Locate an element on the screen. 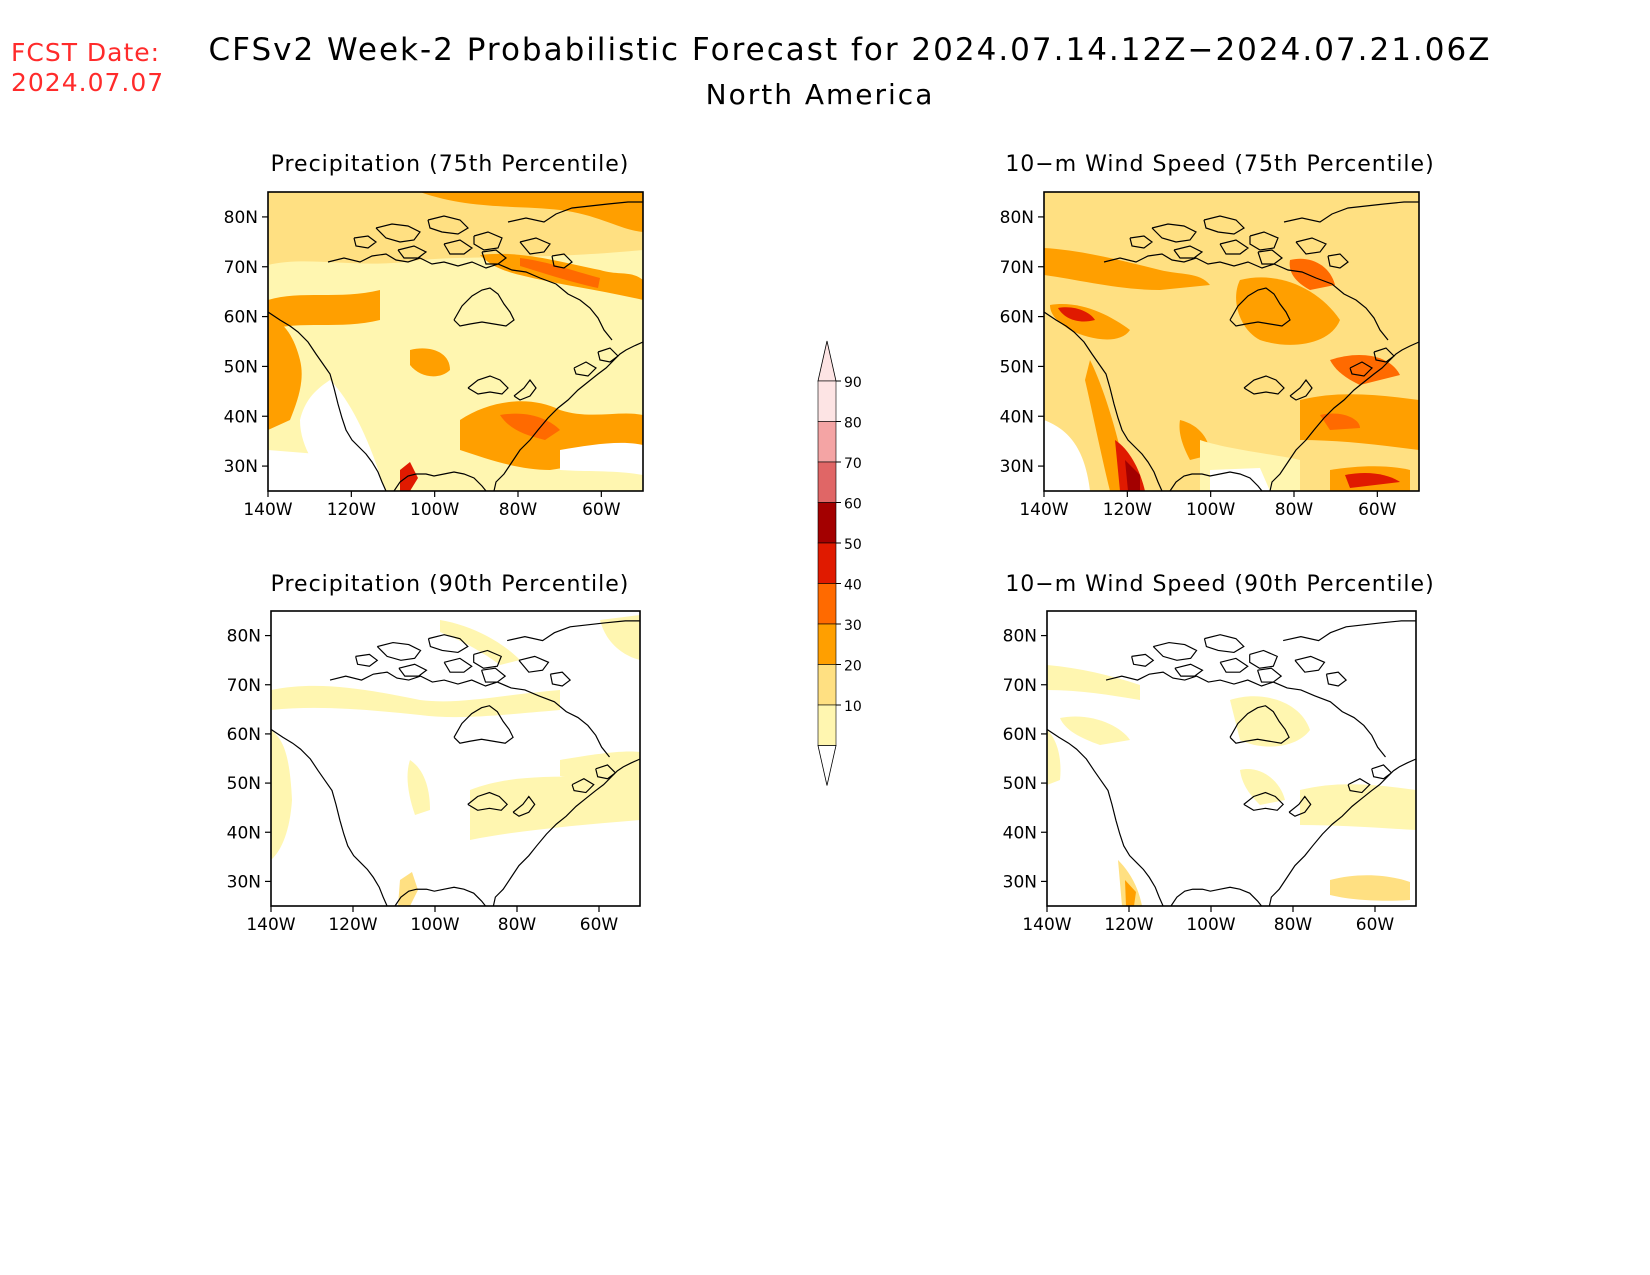 This screenshot has height=1275, width=1650. colorbar-label: 10 is located at coordinates (853, 707).